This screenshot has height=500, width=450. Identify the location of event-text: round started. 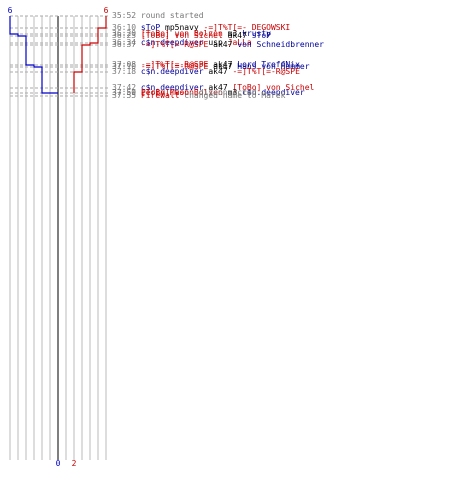
(172, 15).